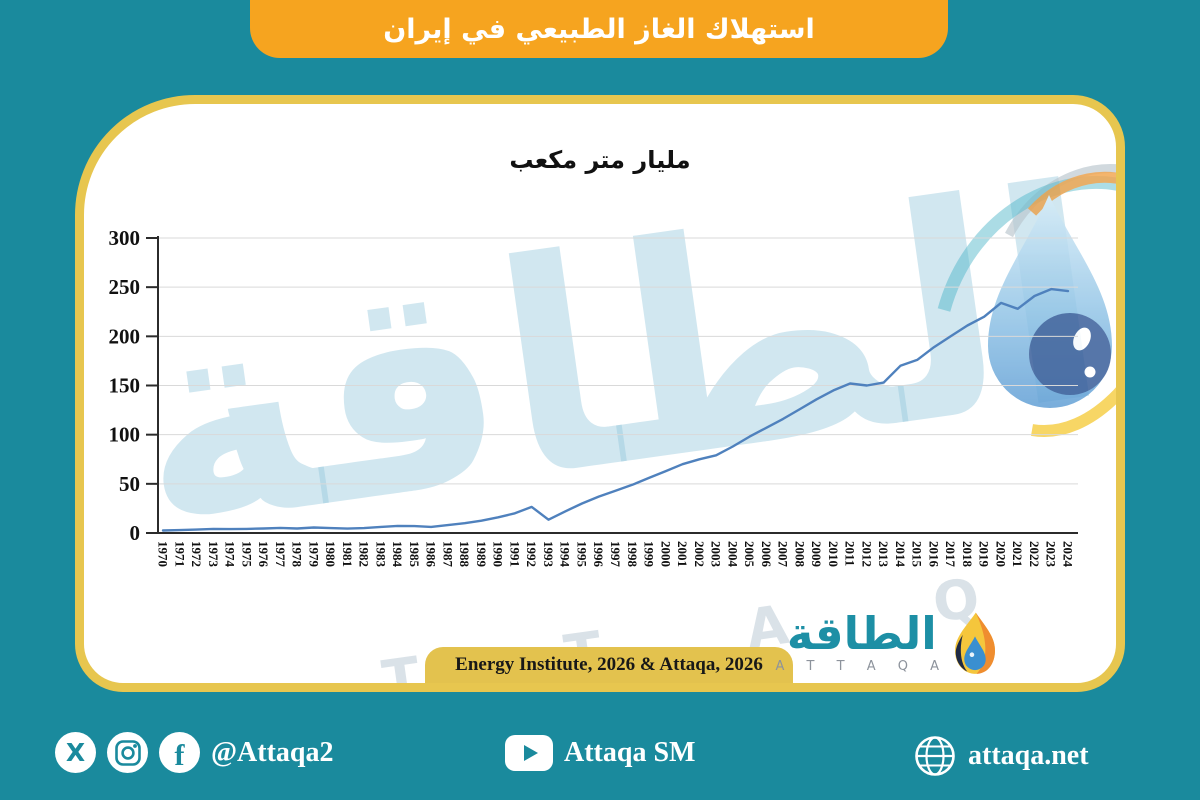 The height and width of the screenshot is (800, 1200). I want to click on svg-text: 2007, so click(783, 554).